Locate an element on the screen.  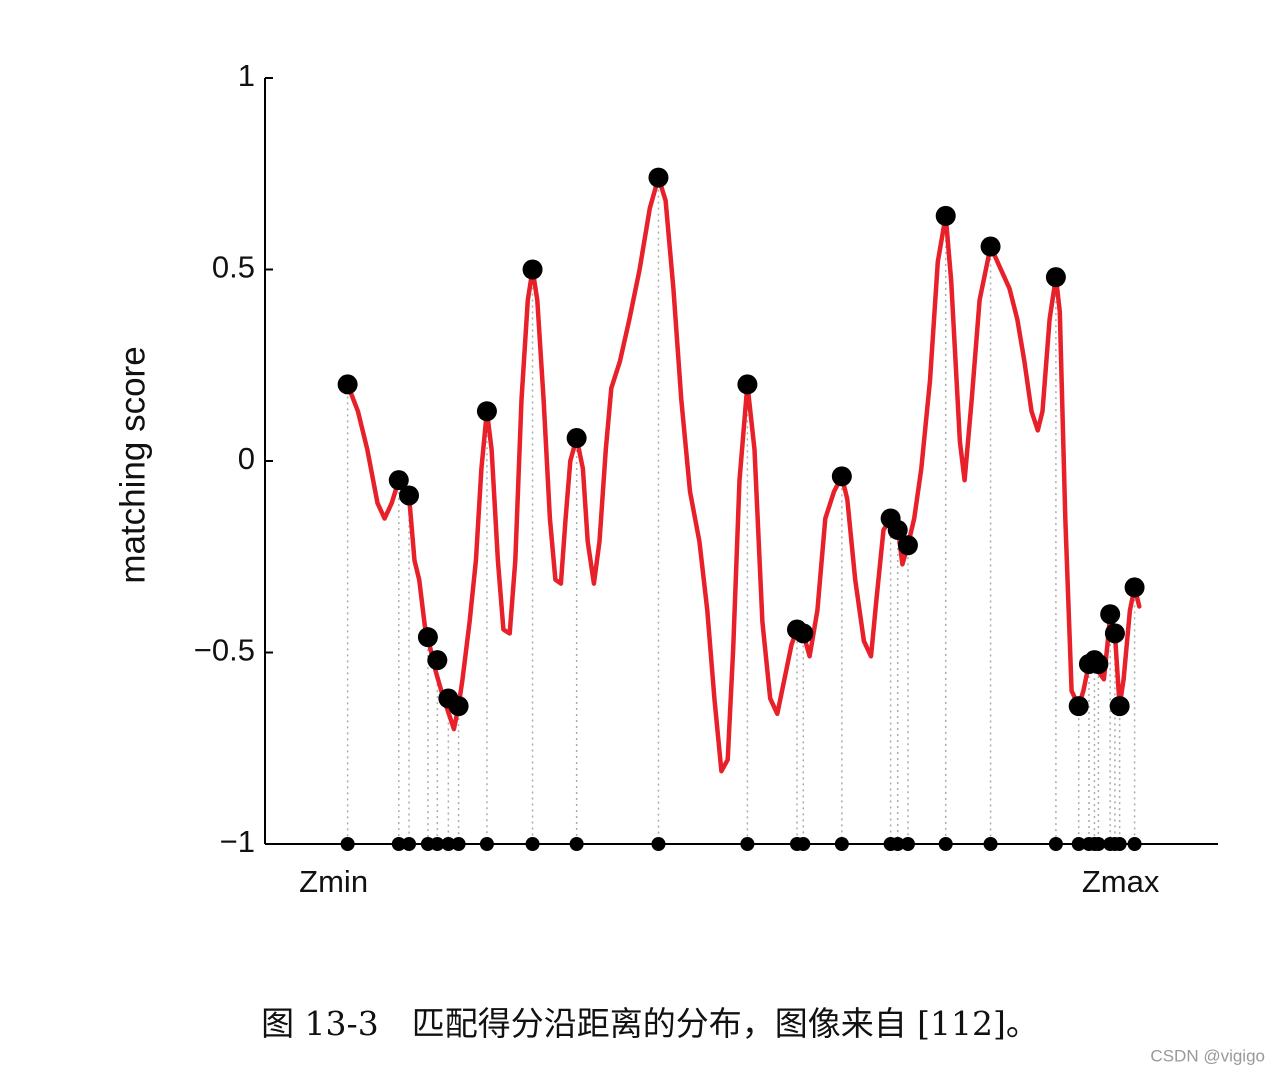
x-tick-label: Zmax is located at coordinates (1121, 881).